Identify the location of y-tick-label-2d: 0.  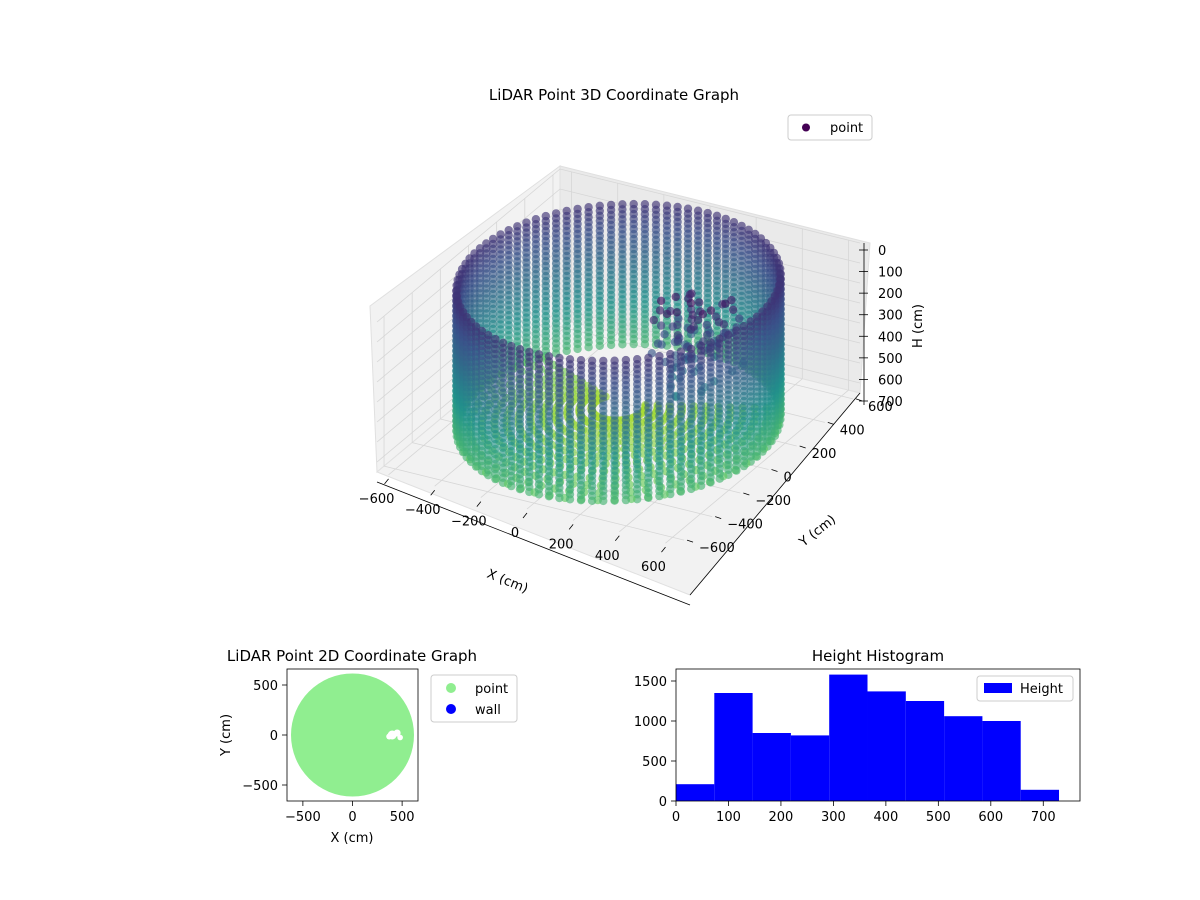
(274, 736).